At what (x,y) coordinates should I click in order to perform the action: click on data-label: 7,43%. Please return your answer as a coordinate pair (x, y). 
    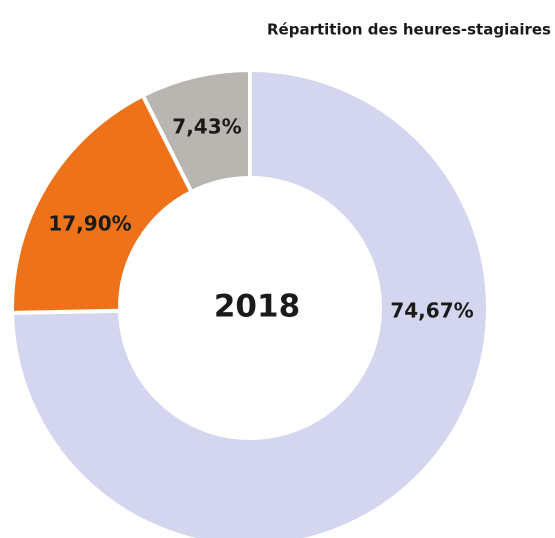
    Looking at the image, I should click on (206, 127).